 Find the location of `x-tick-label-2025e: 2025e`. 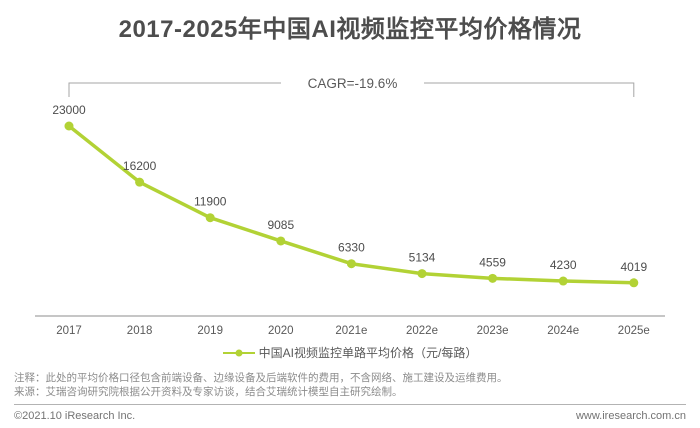

x-tick-label-2025e: 2025e is located at coordinates (634, 331).